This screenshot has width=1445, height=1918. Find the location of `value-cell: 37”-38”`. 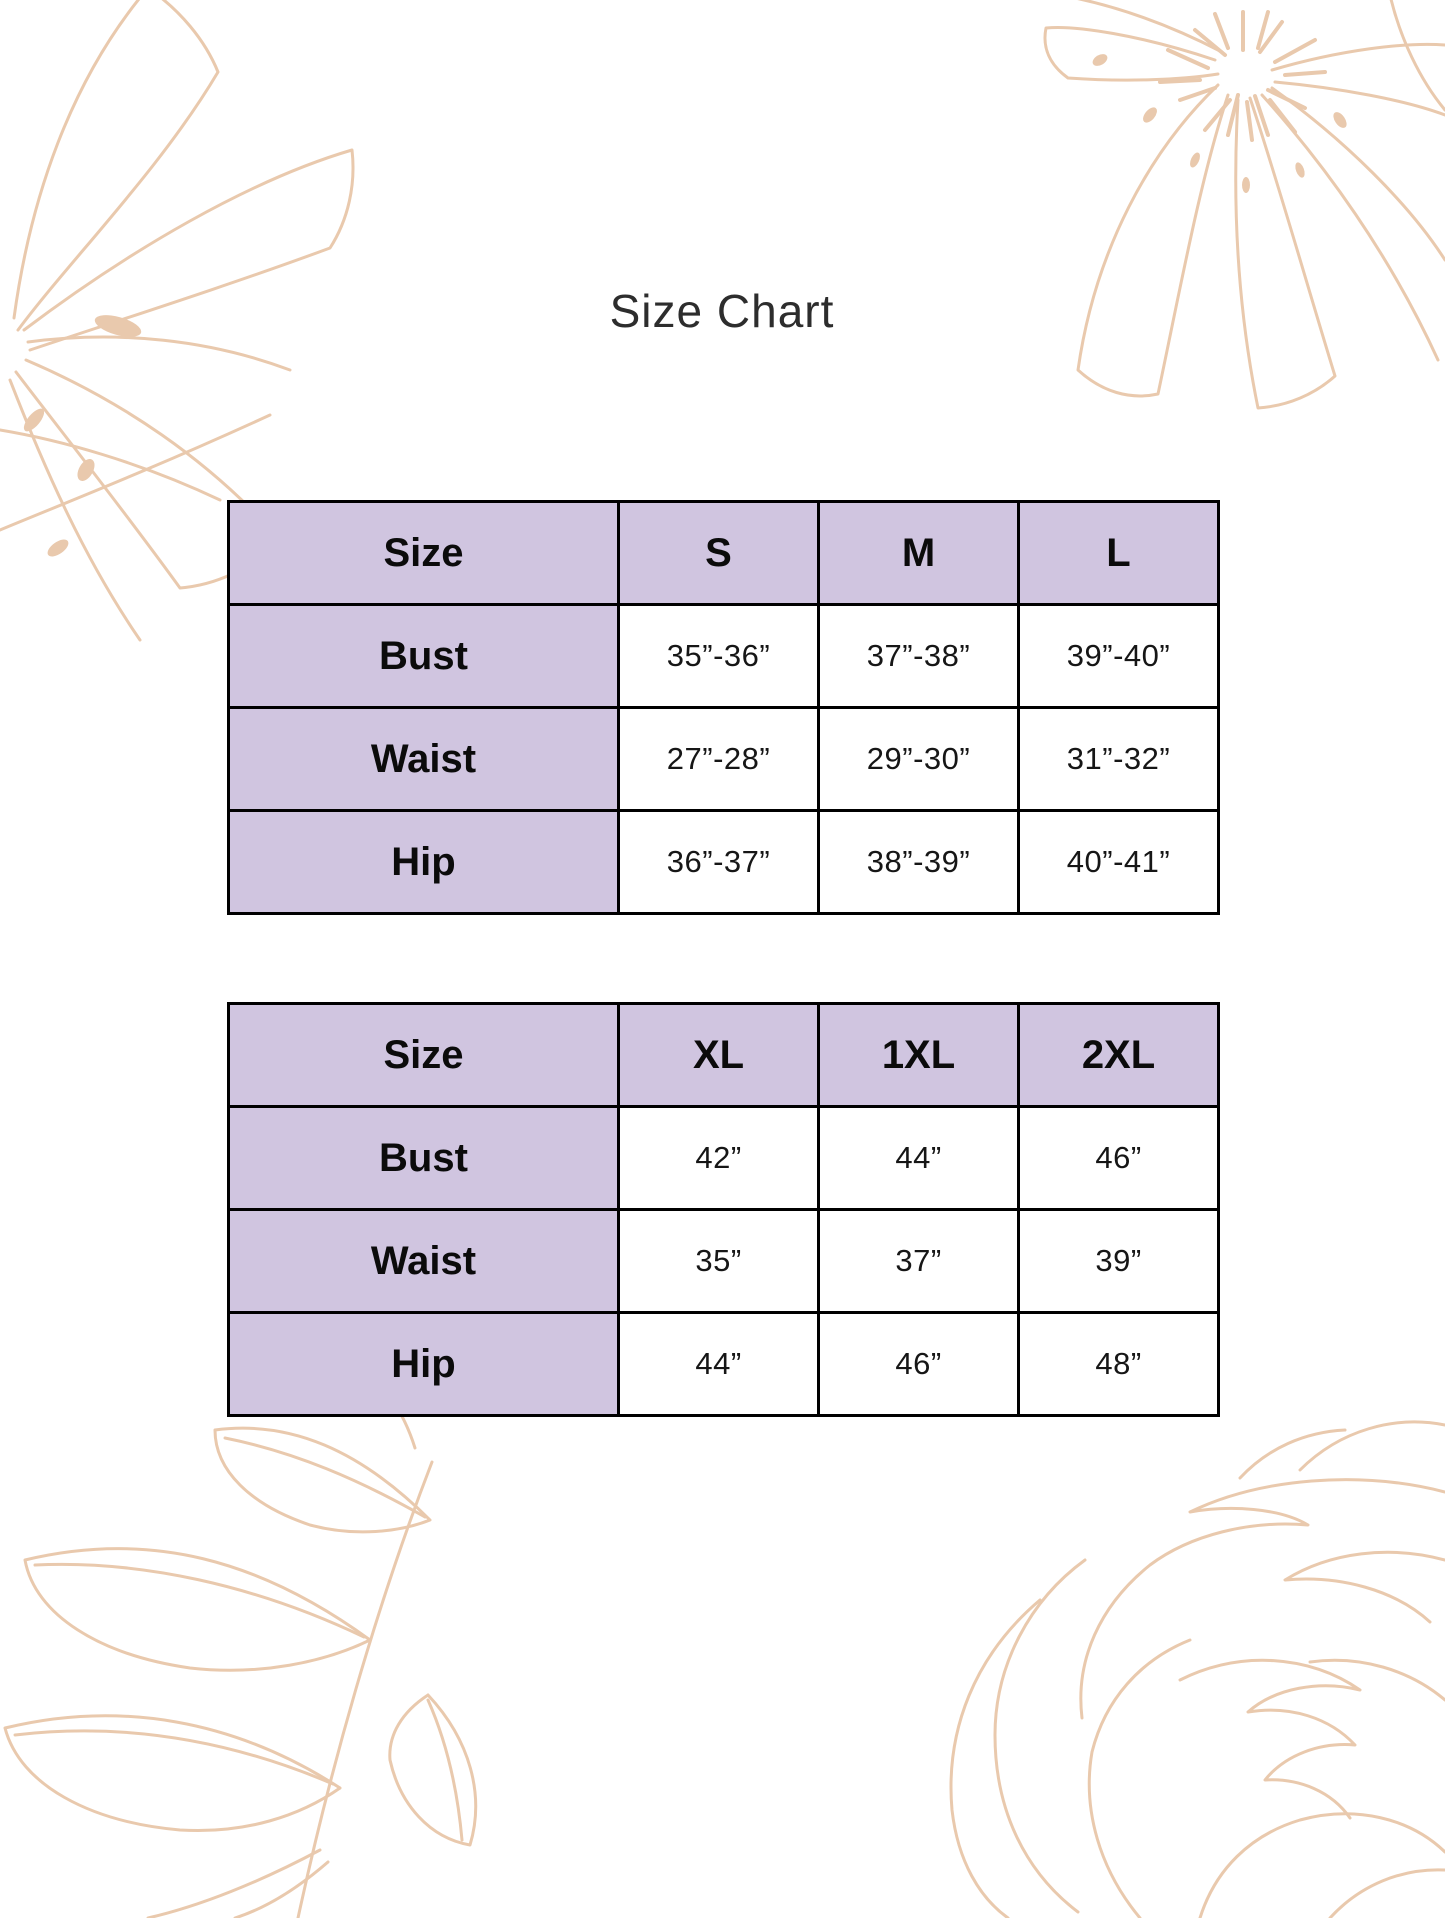

value-cell: 37”-38” is located at coordinates (918, 656).